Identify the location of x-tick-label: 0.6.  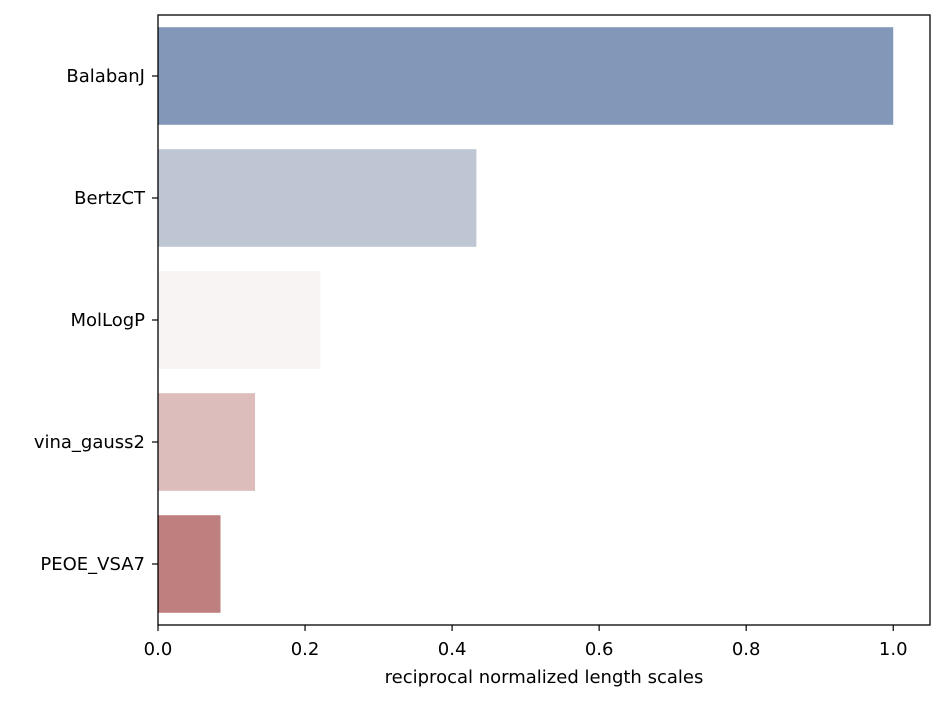
(599, 649).